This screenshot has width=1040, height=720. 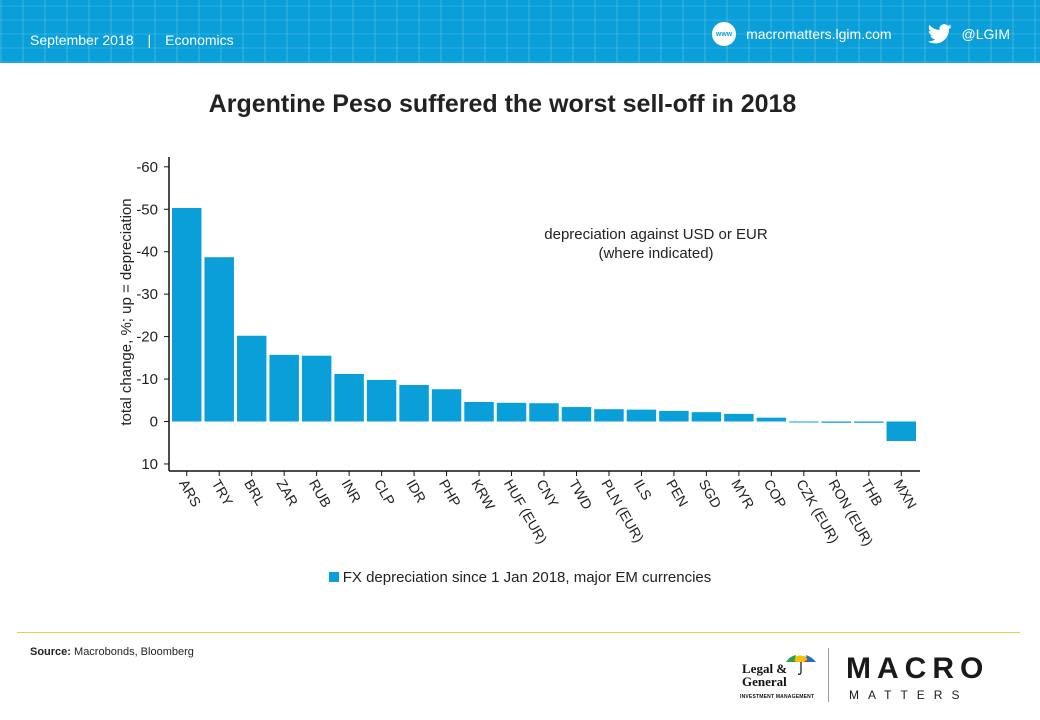 What do you see at coordinates (284, 388) in the screenshot?
I see `bar-zar` at bounding box center [284, 388].